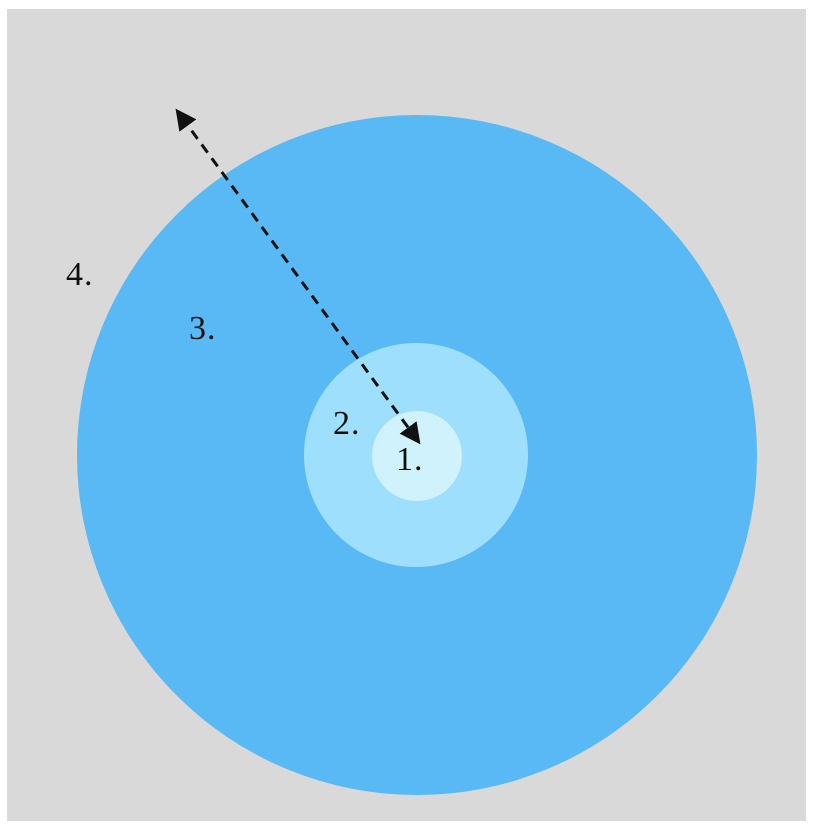  What do you see at coordinates (347, 423) in the screenshot?
I see `region-2-label: 2.` at bounding box center [347, 423].